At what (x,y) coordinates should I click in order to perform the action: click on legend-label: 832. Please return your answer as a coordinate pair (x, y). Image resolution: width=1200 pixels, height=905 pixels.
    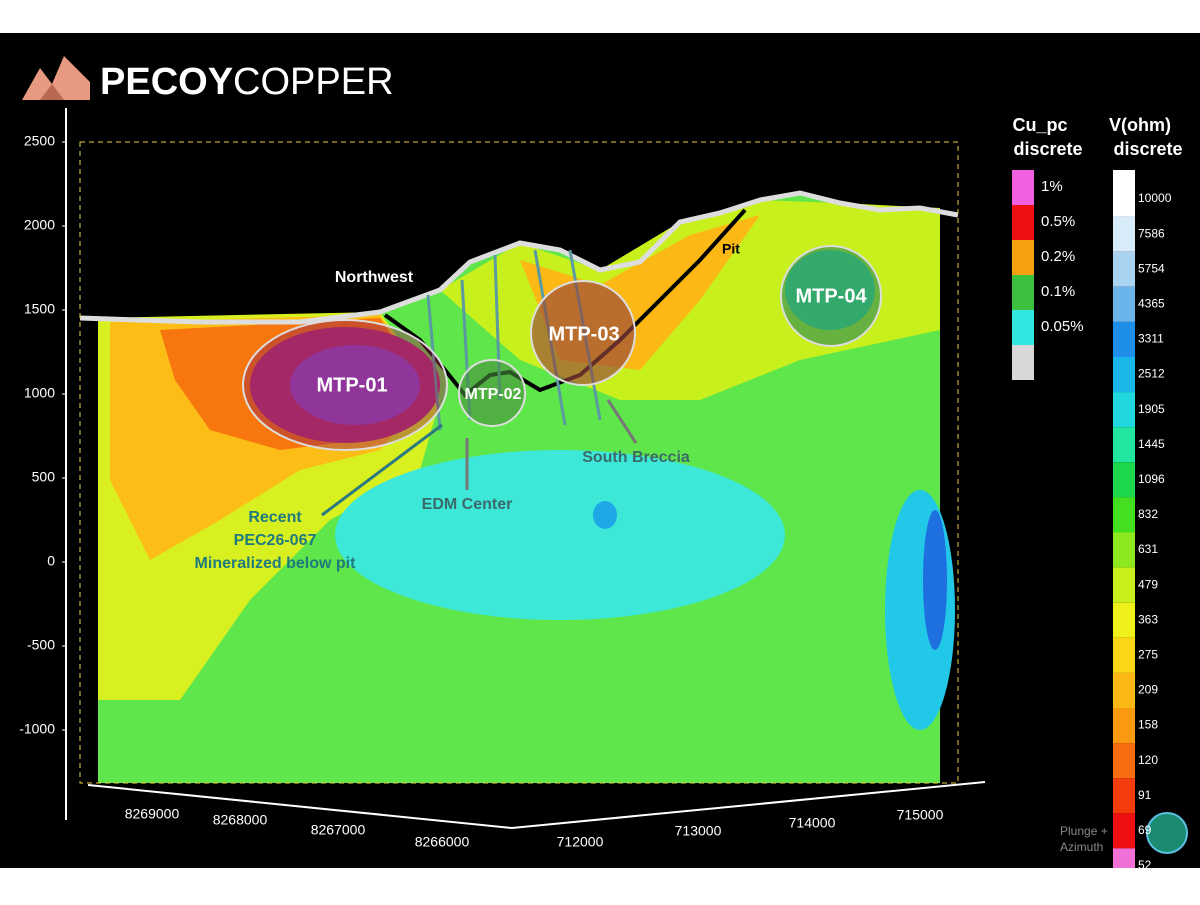
    Looking at the image, I should click on (1148, 514).